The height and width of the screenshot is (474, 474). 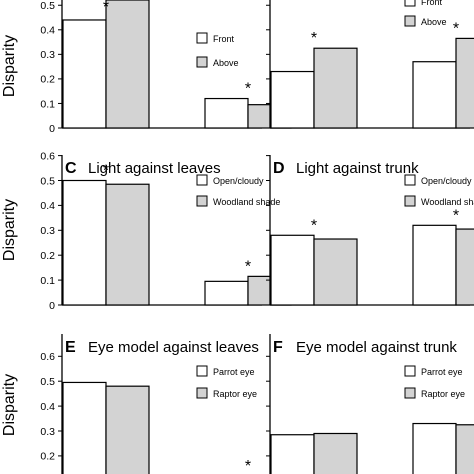 What do you see at coordinates (47, 407) in the screenshot?
I see `panel-e-y-tick-label: 0.4` at bounding box center [47, 407].